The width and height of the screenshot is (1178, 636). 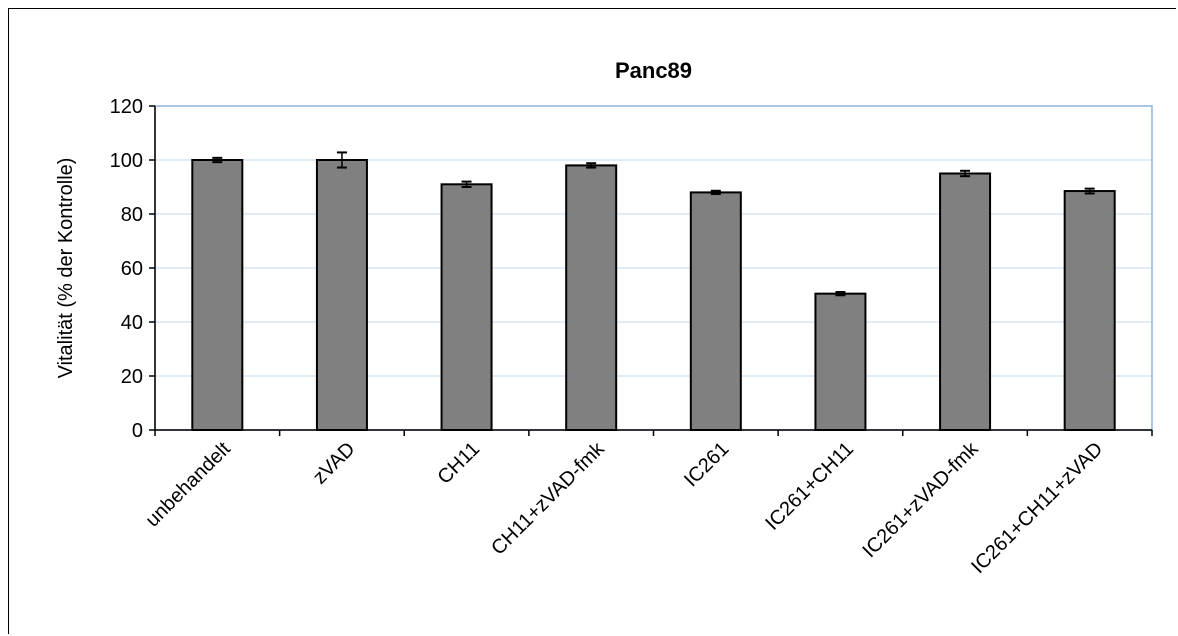 I want to click on y-tick-label: 40, so click(x=132, y=323).